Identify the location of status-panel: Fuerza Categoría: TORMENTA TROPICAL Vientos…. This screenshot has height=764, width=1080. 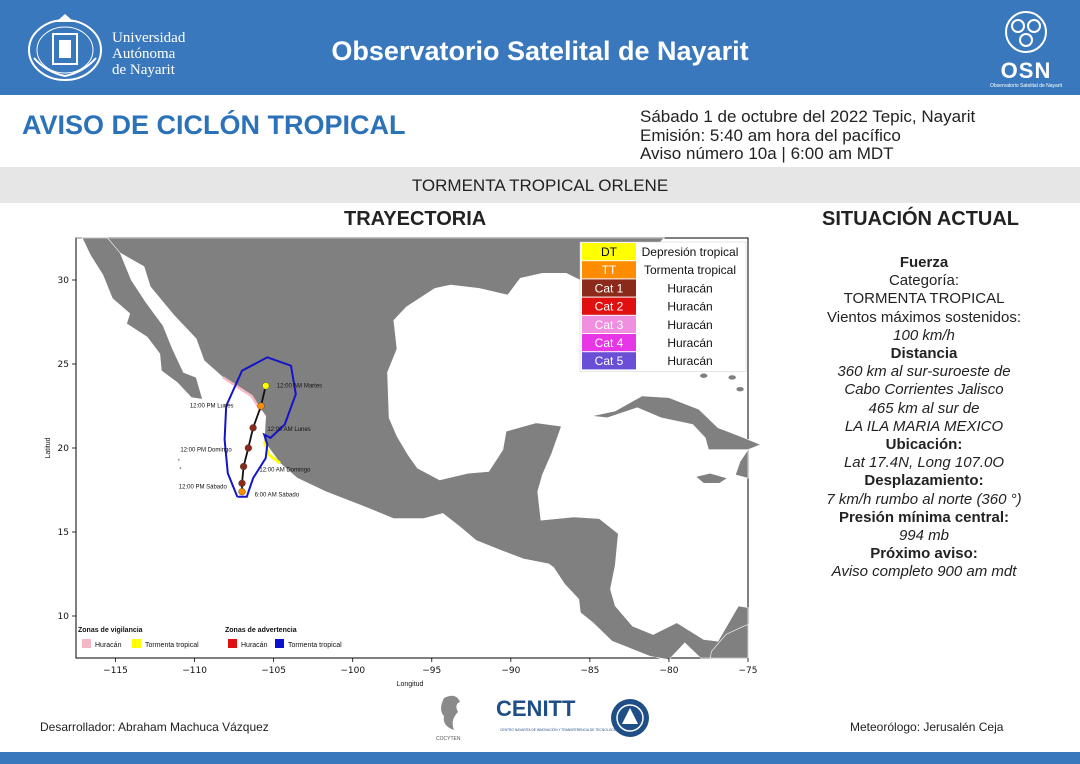
(924, 418).